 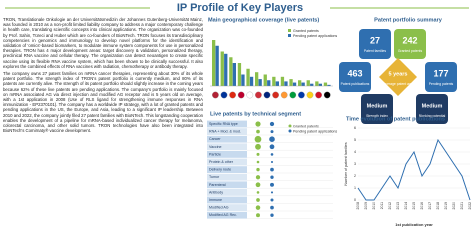 What do you see at coordinates (217, 185) in the screenshot?
I see `row-label: Parenteral` at bounding box center [217, 185].